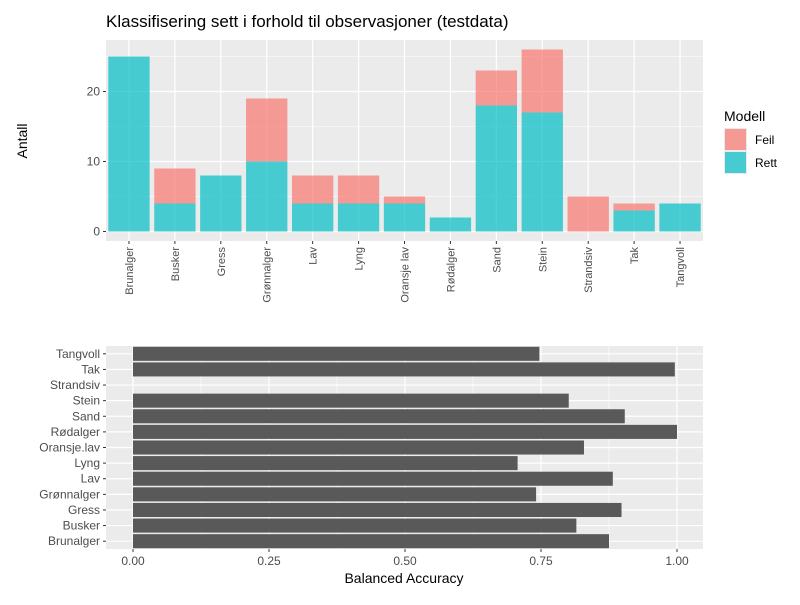  What do you see at coordinates (74, 541) in the screenshot?
I see `bottom-y-tick-label: Brunalger` at bounding box center [74, 541].